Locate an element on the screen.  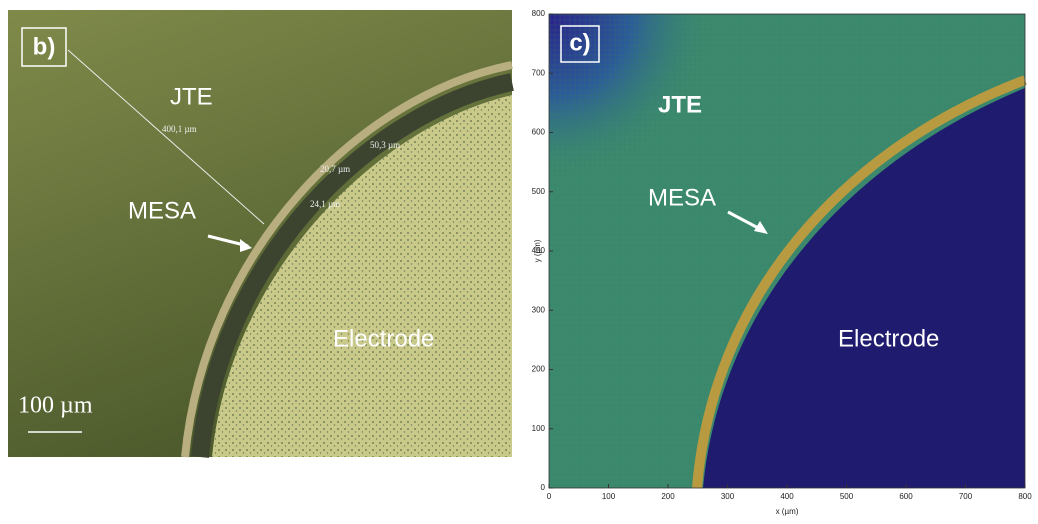
x-tick-label: 700 is located at coordinates (966, 496).